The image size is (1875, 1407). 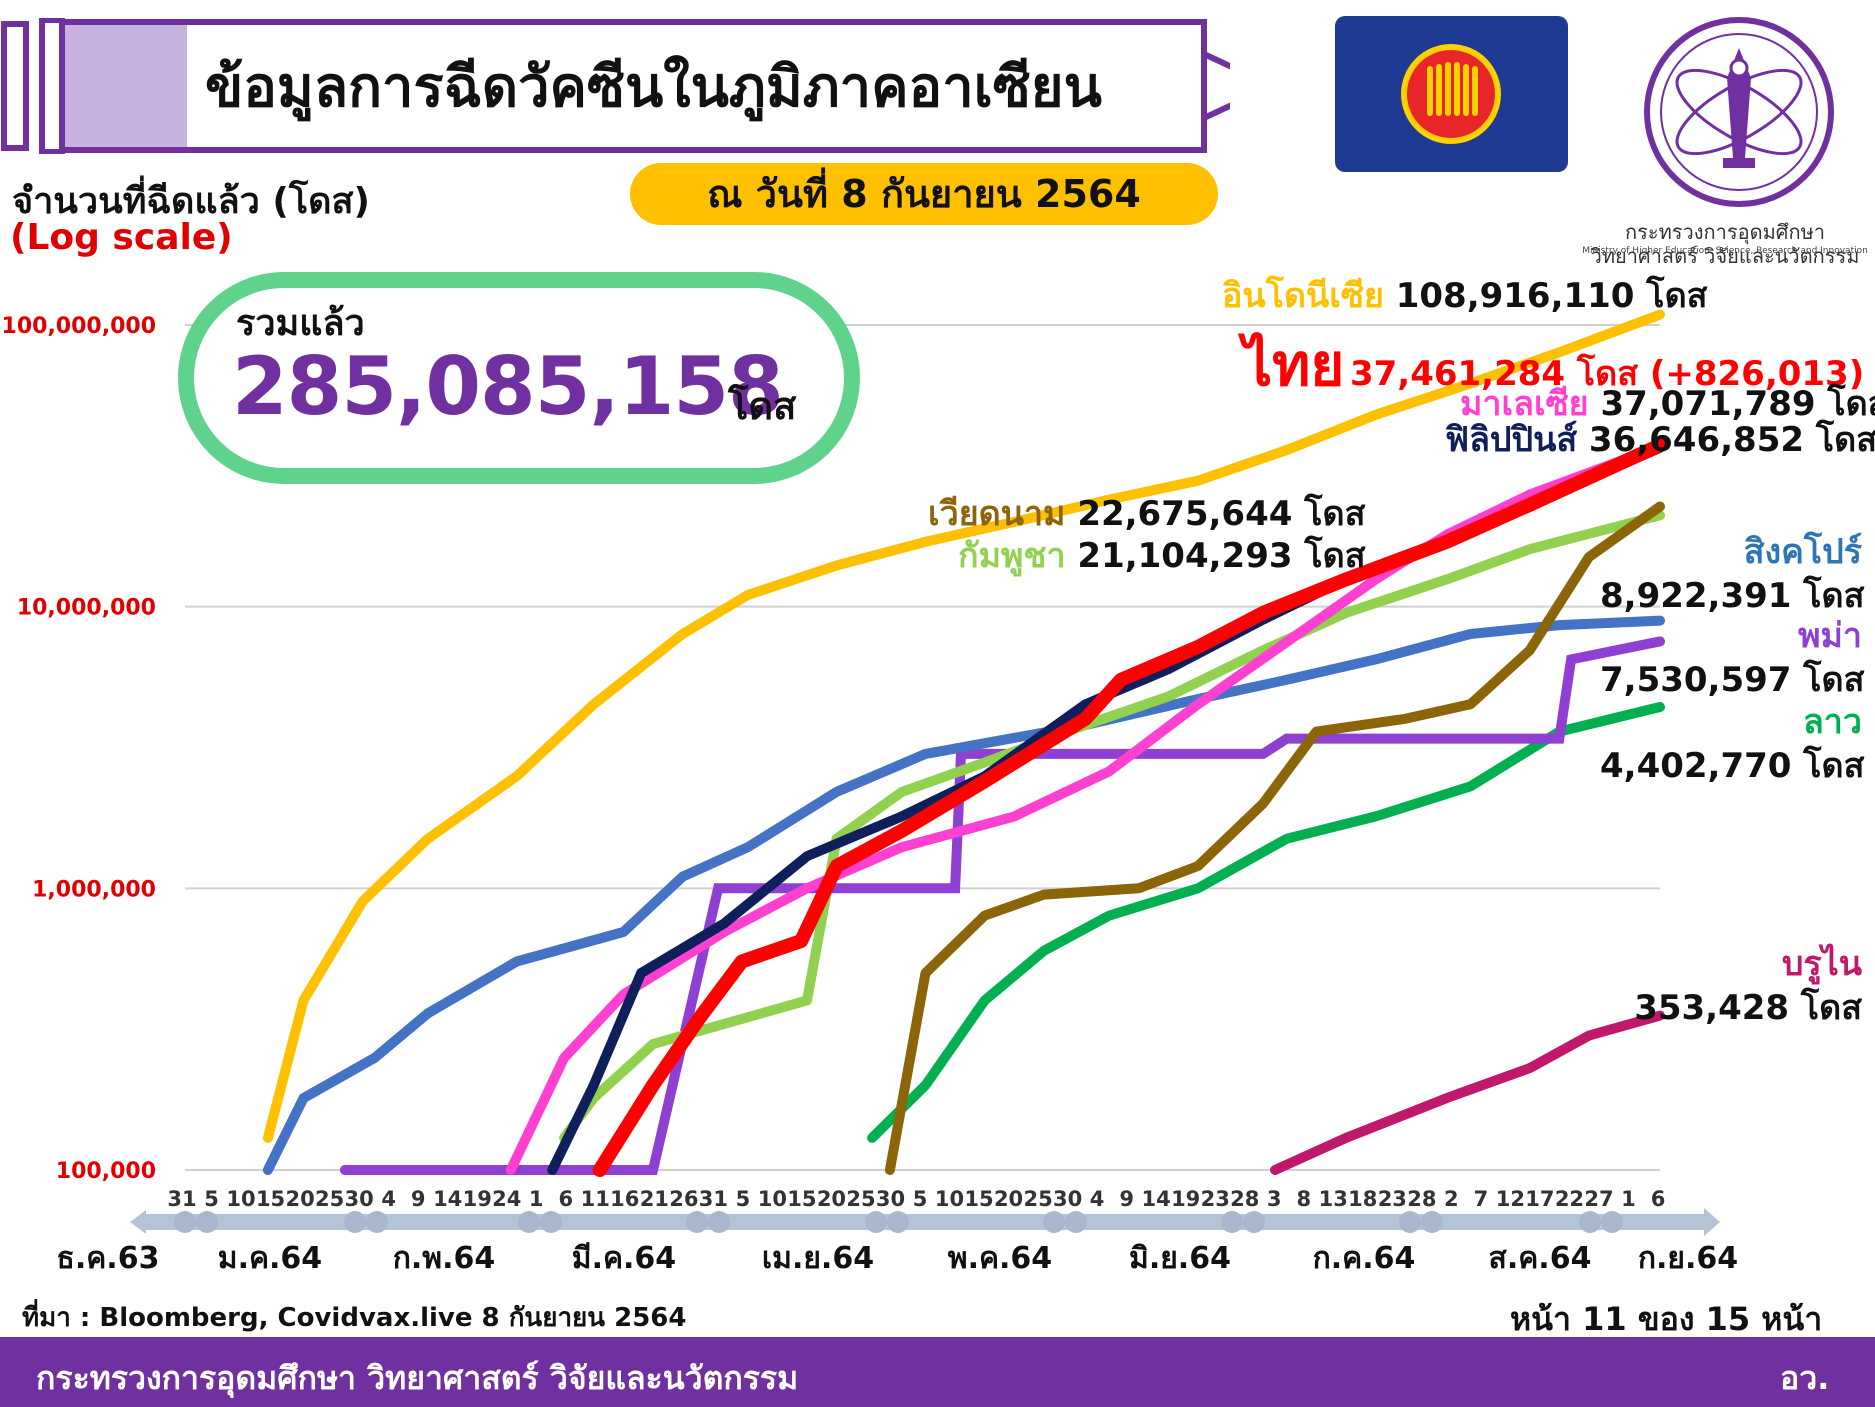 What do you see at coordinates (624, 1199) in the screenshot?
I see `x-tick-label: 16` at bounding box center [624, 1199].